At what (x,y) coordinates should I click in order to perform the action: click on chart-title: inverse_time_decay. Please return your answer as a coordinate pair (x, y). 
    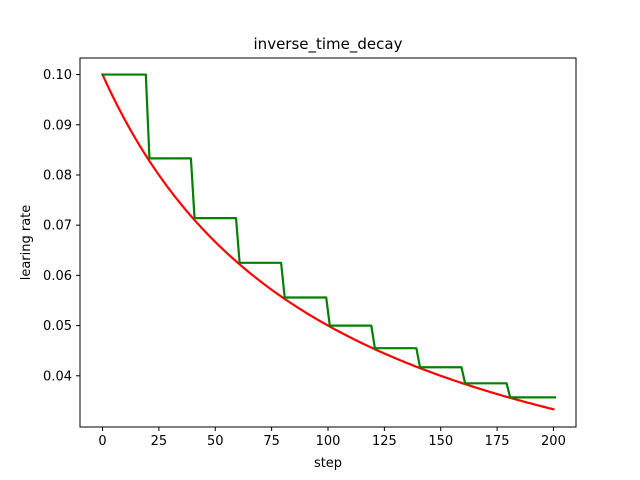
    Looking at the image, I should click on (328, 44).